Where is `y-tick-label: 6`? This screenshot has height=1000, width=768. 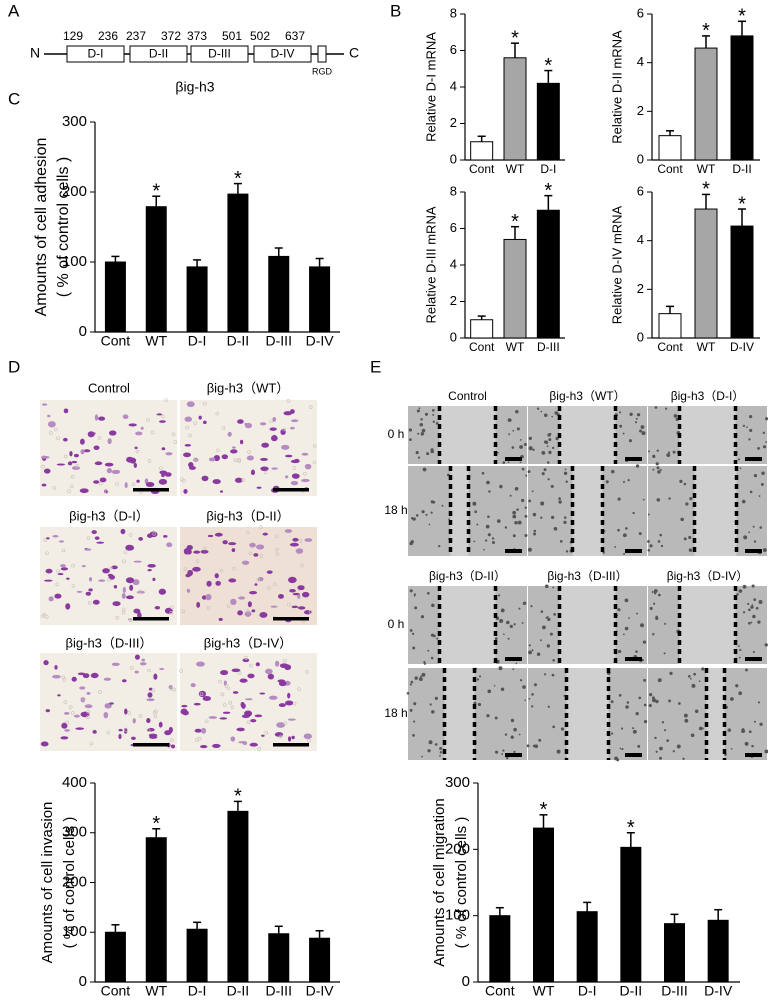
y-tick-label: 6 is located at coordinates (453, 227).